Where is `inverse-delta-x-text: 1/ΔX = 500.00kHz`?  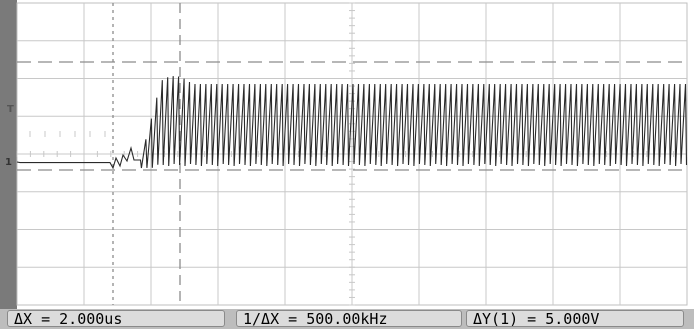 inverse-delta-x-text: 1/ΔX = 500.00kHz is located at coordinates (315, 318).